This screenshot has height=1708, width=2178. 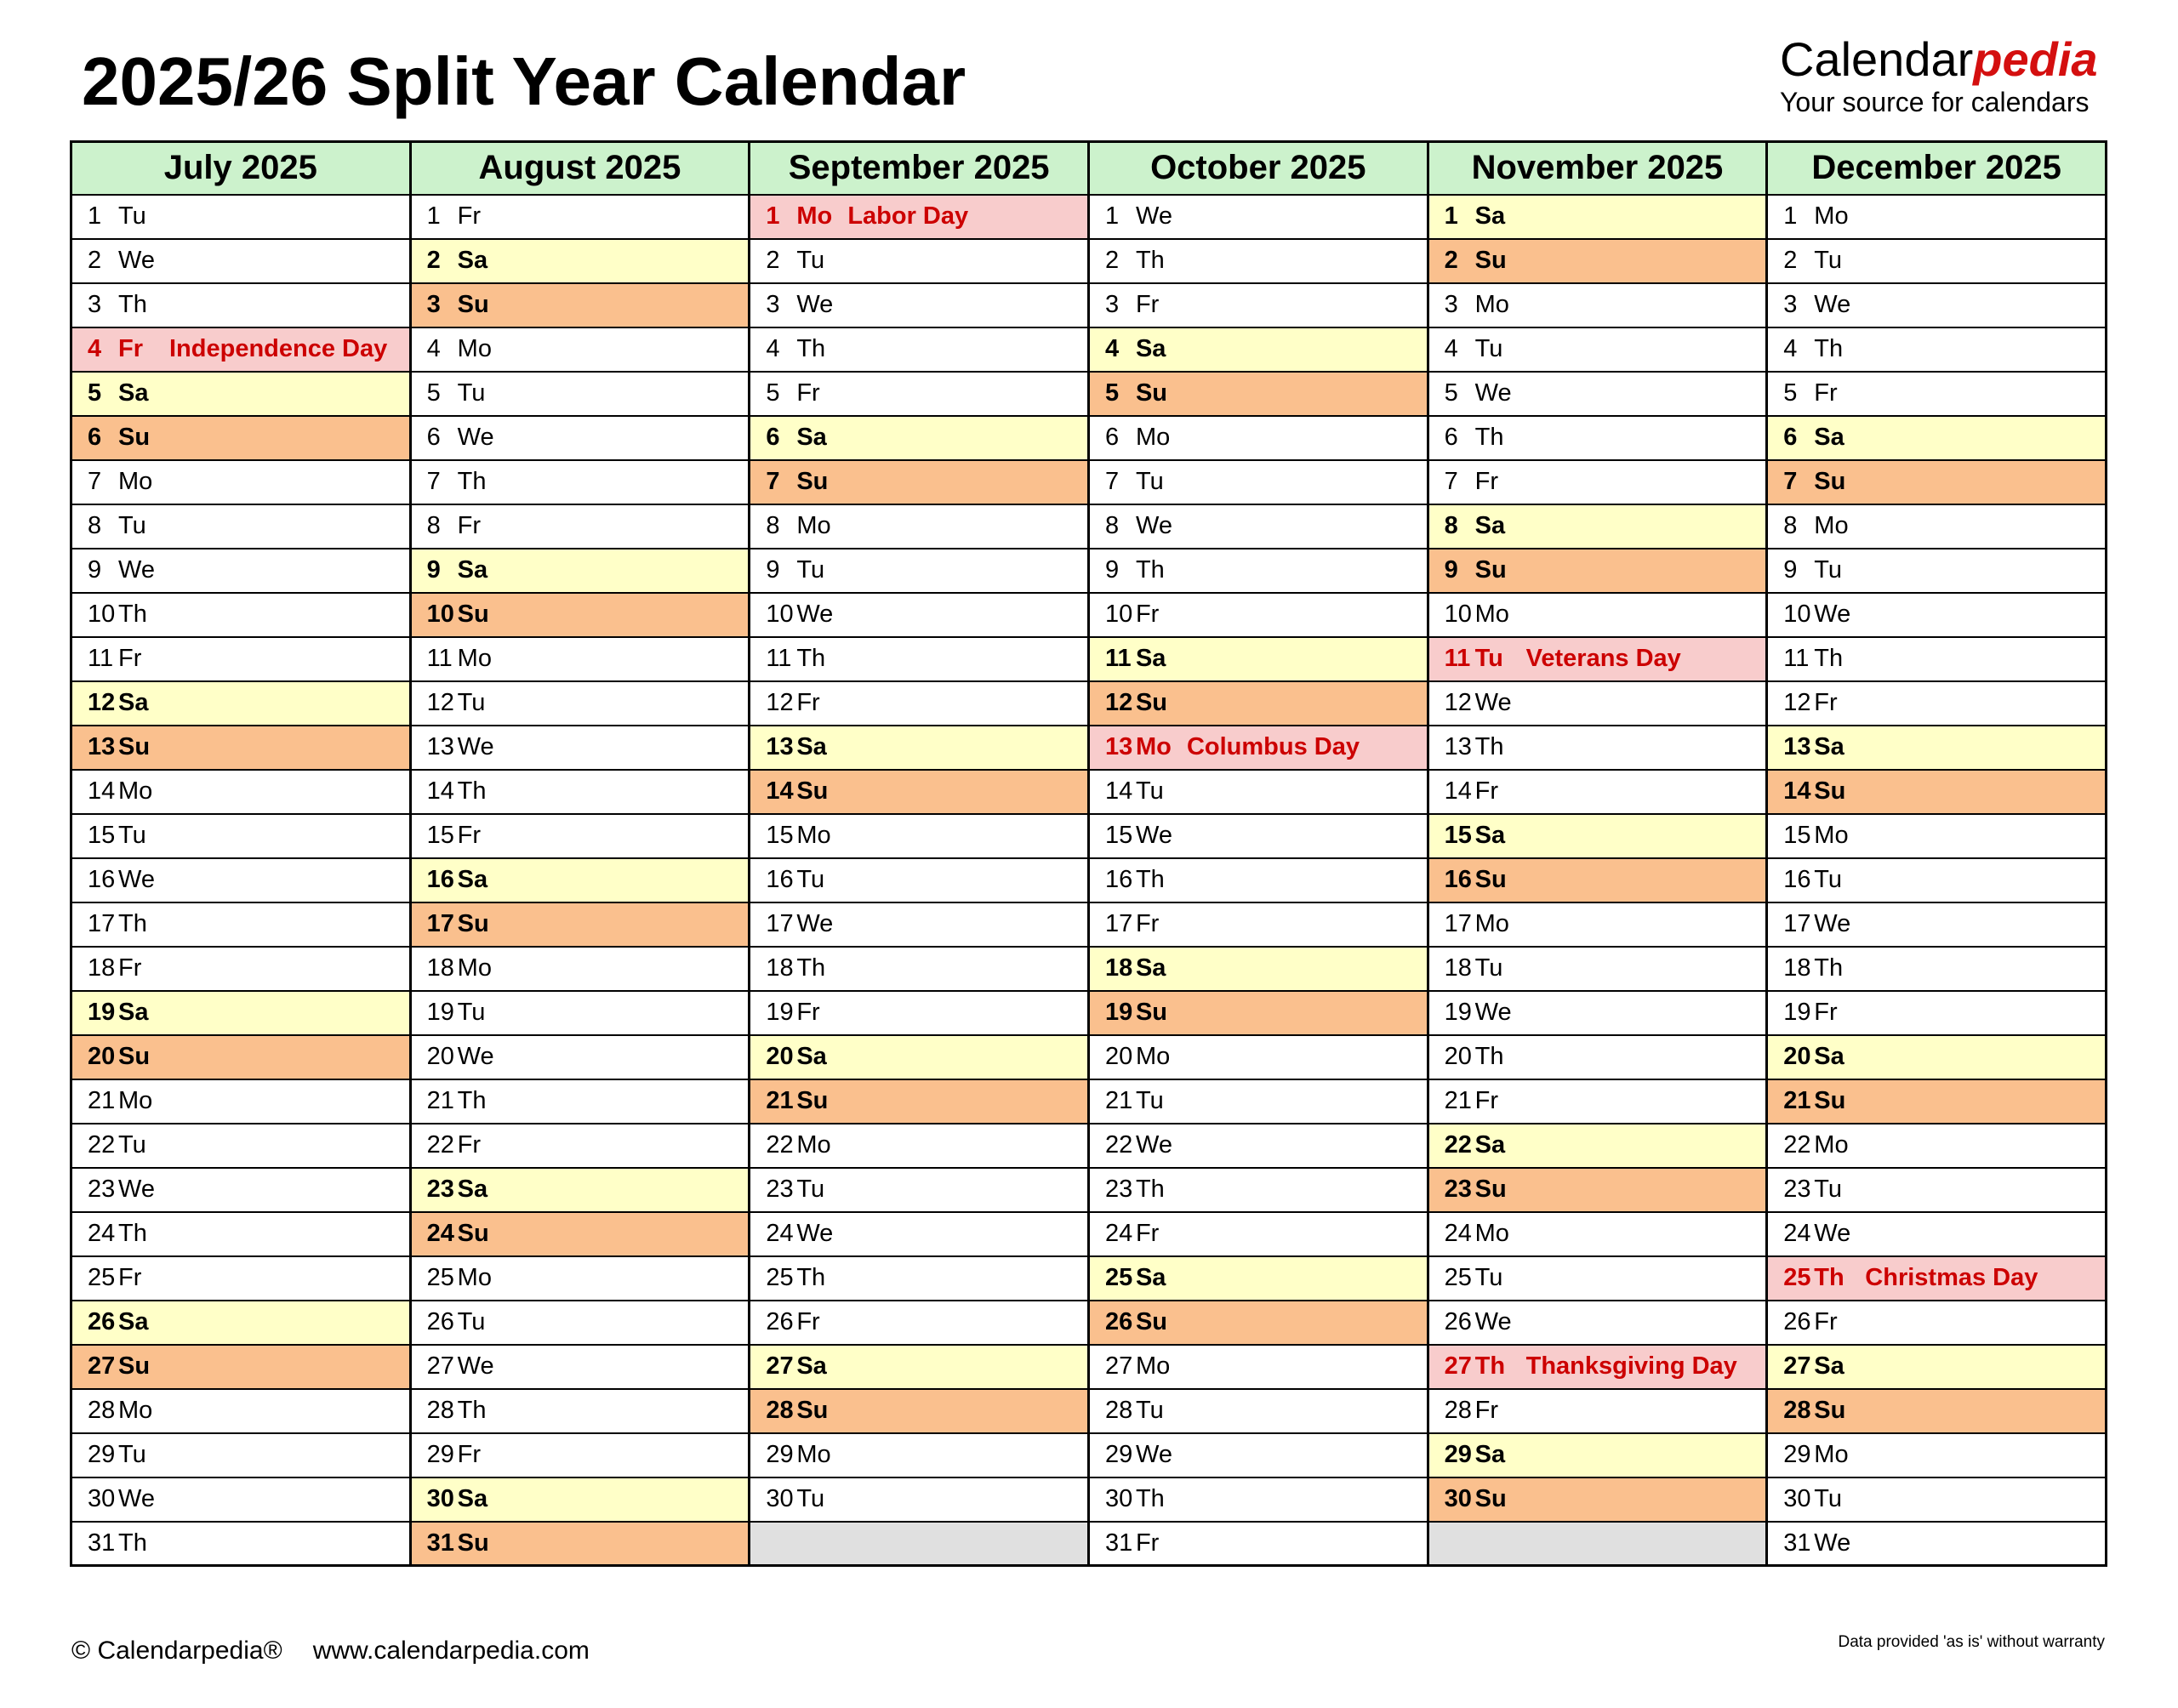 What do you see at coordinates (780, 1366) in the screenshot?
I see `day-number: 27` at bounding box center [780, 1366].